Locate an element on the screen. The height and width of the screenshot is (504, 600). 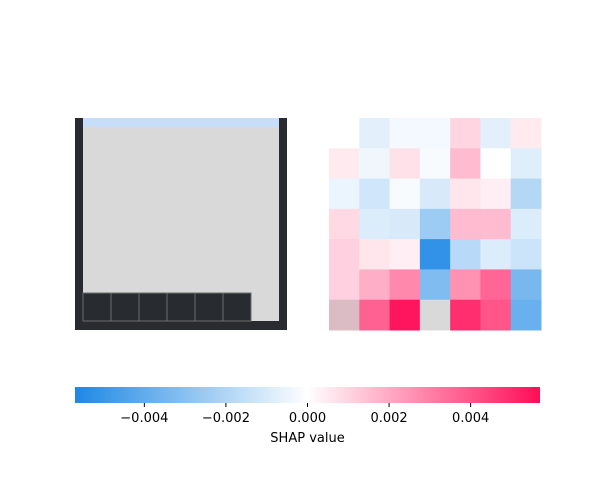
colorbar-tick-label: 0.002 is located at coordinates (388, 418).